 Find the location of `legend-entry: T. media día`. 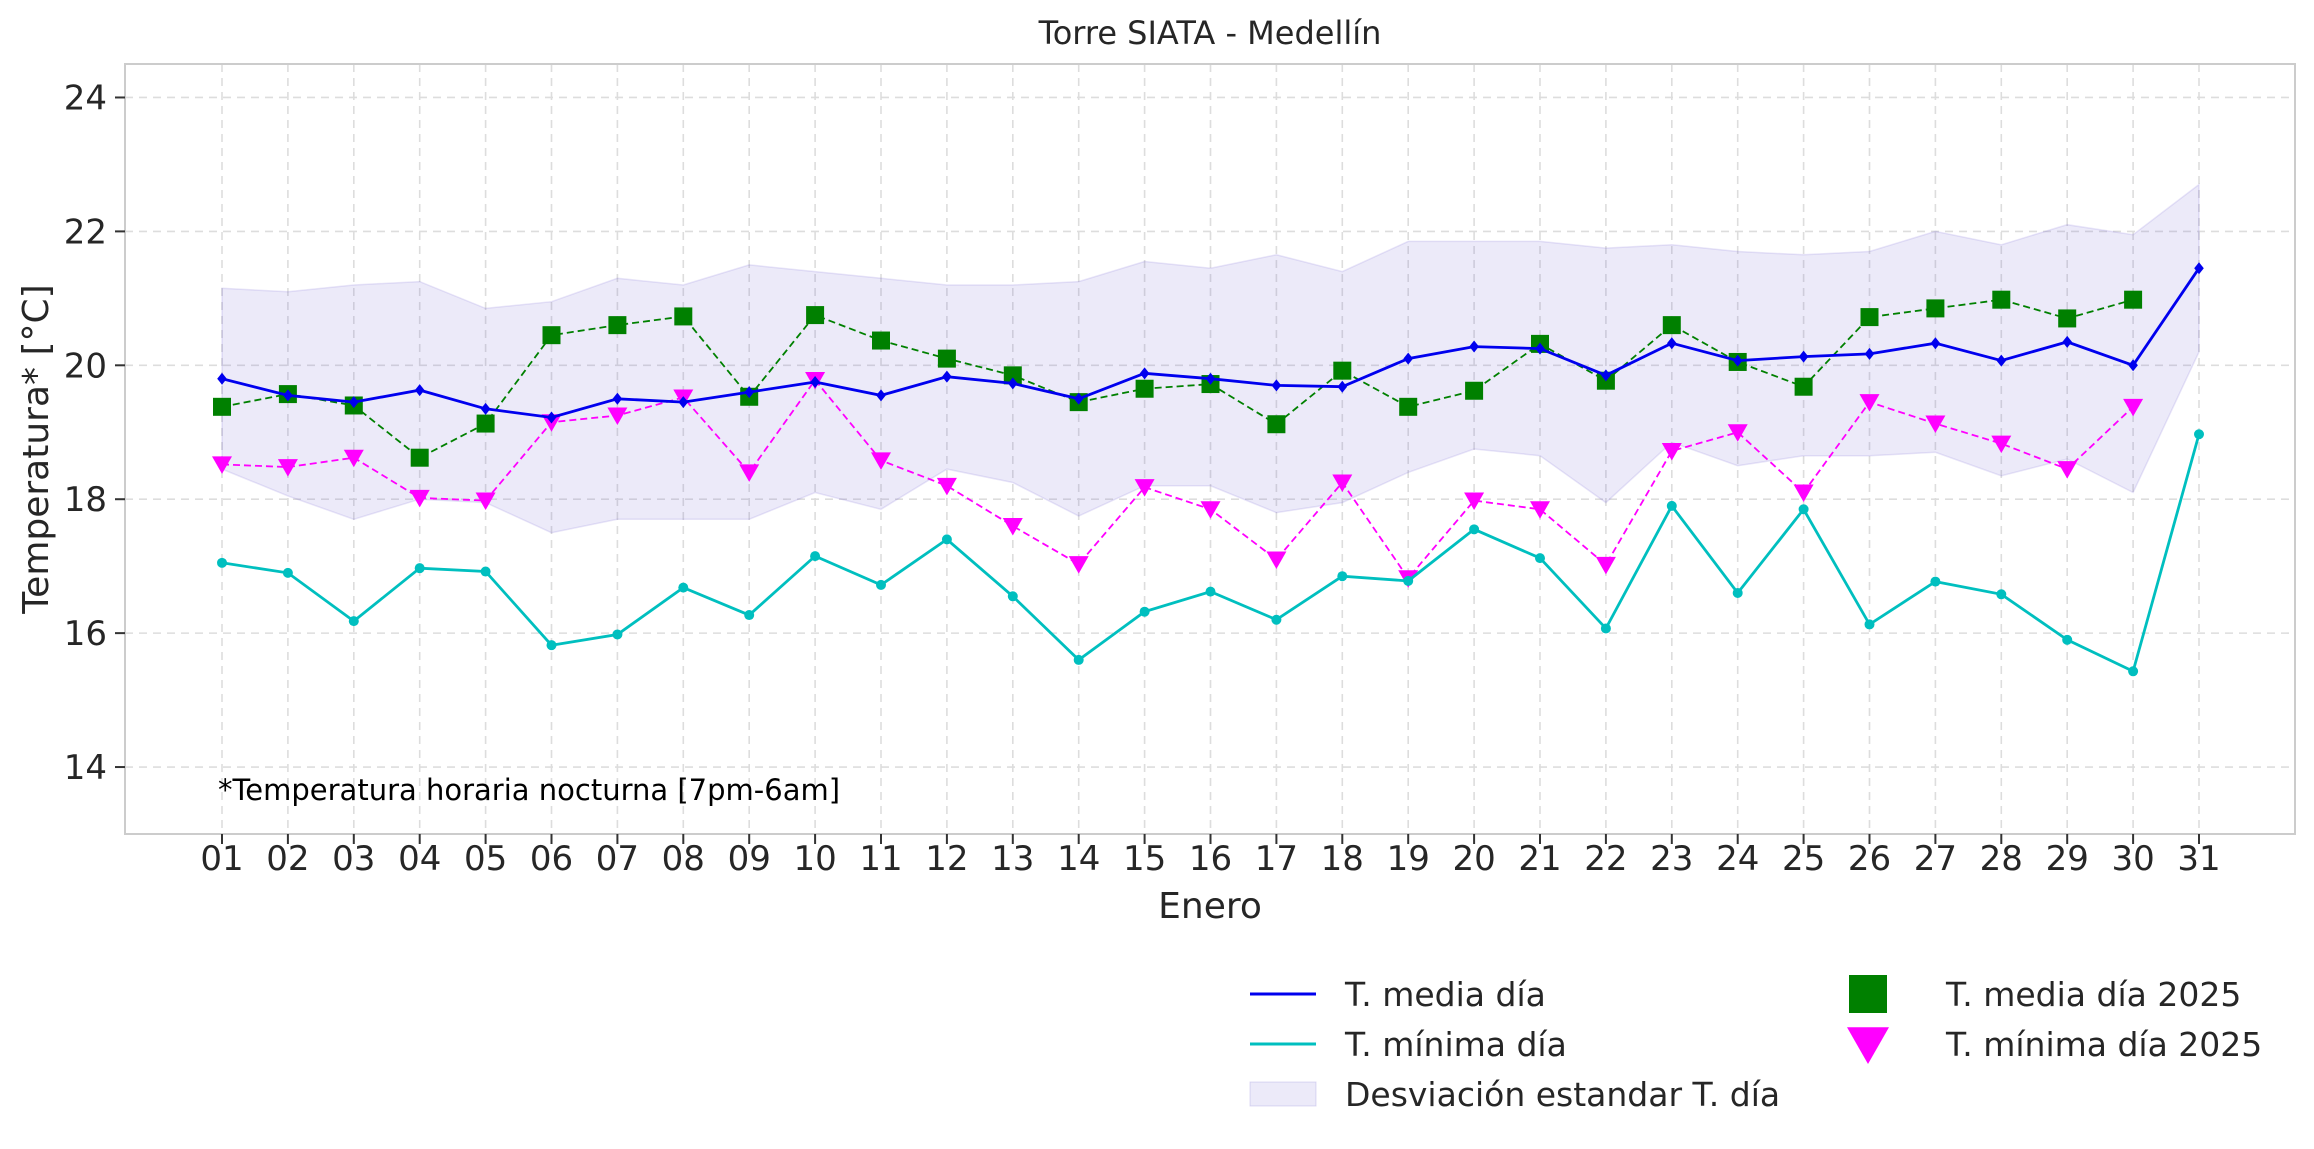

legend-entry: T. media día is located at coordinates (1398, 994).